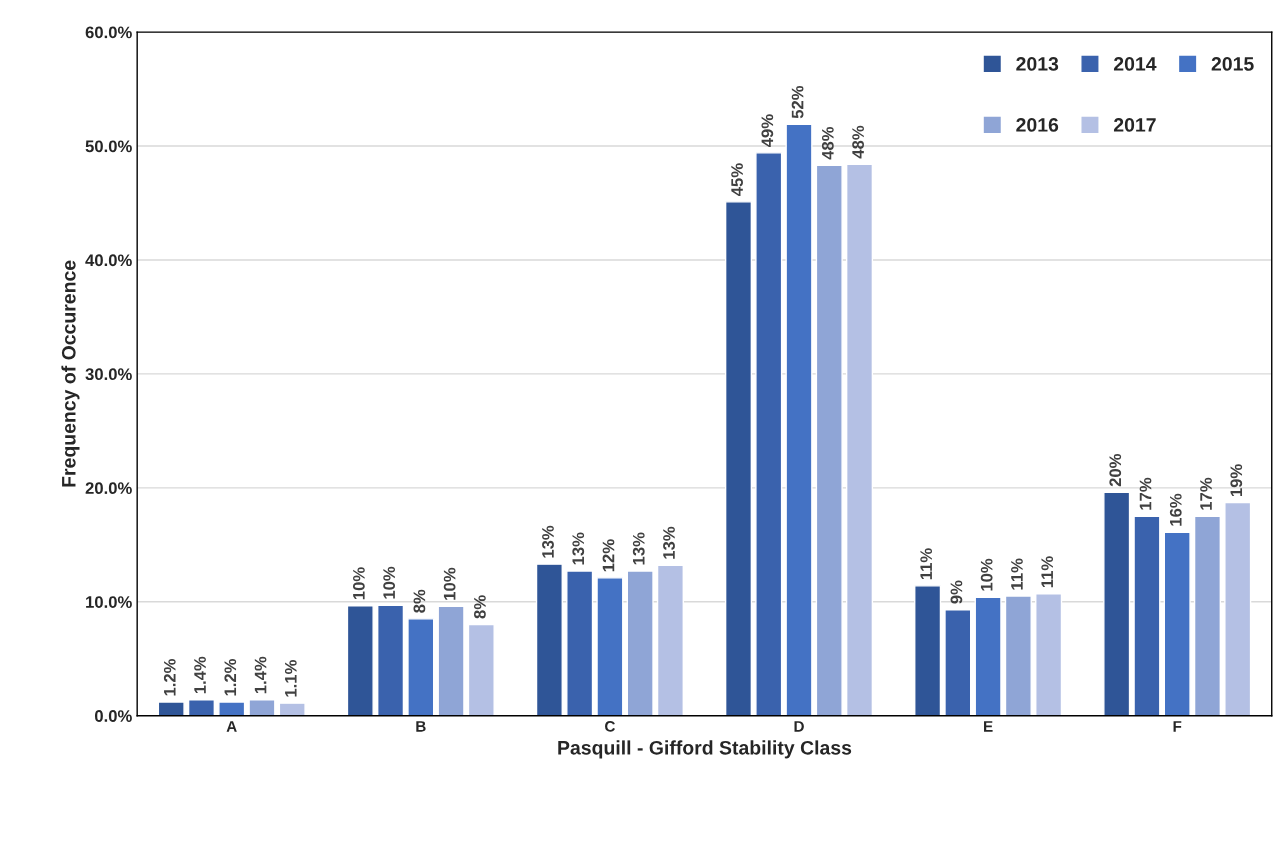 This screenshot has height=844, width=1282. Describe the element at coordinates (1175, 509) in the screenshot. I see `data-label: 16%` at that location.